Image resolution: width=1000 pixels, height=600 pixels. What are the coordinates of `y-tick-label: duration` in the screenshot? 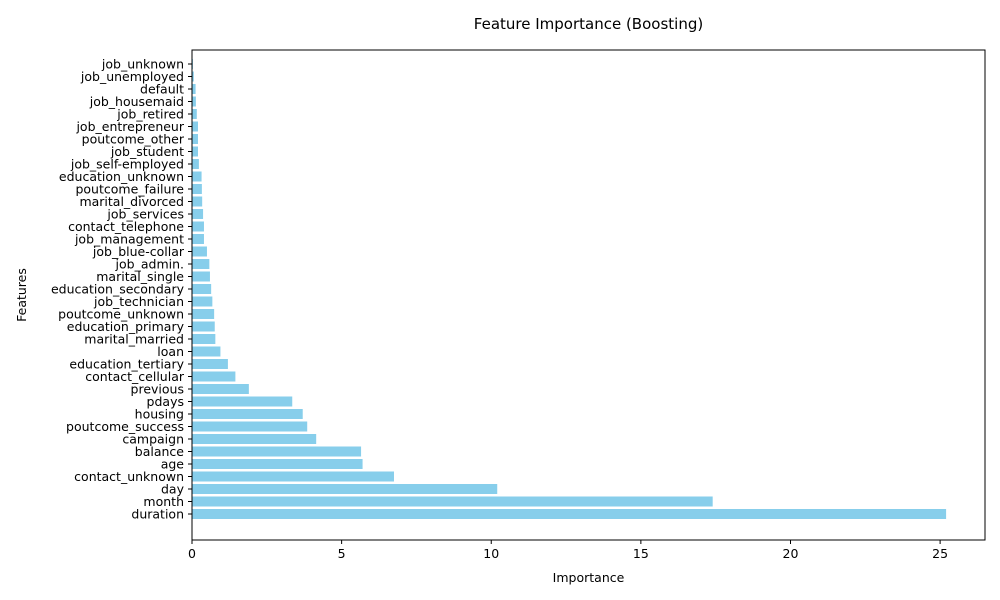 It's located at (157, 514).